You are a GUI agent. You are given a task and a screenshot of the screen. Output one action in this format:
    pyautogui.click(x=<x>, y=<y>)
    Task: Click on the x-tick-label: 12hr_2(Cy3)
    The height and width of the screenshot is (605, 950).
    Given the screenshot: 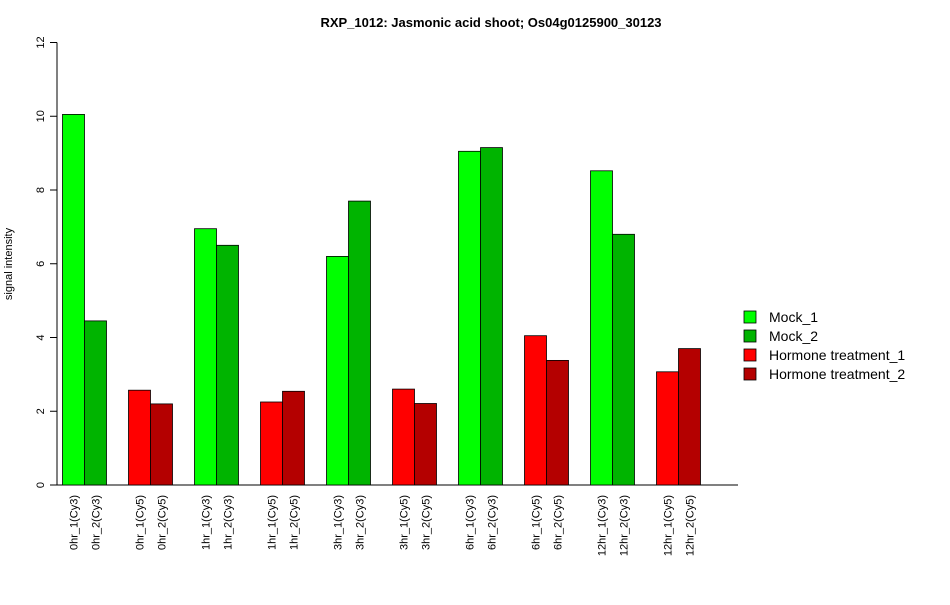 What is the action you would take?
    pyautogui.click(x=624, y=525)
    